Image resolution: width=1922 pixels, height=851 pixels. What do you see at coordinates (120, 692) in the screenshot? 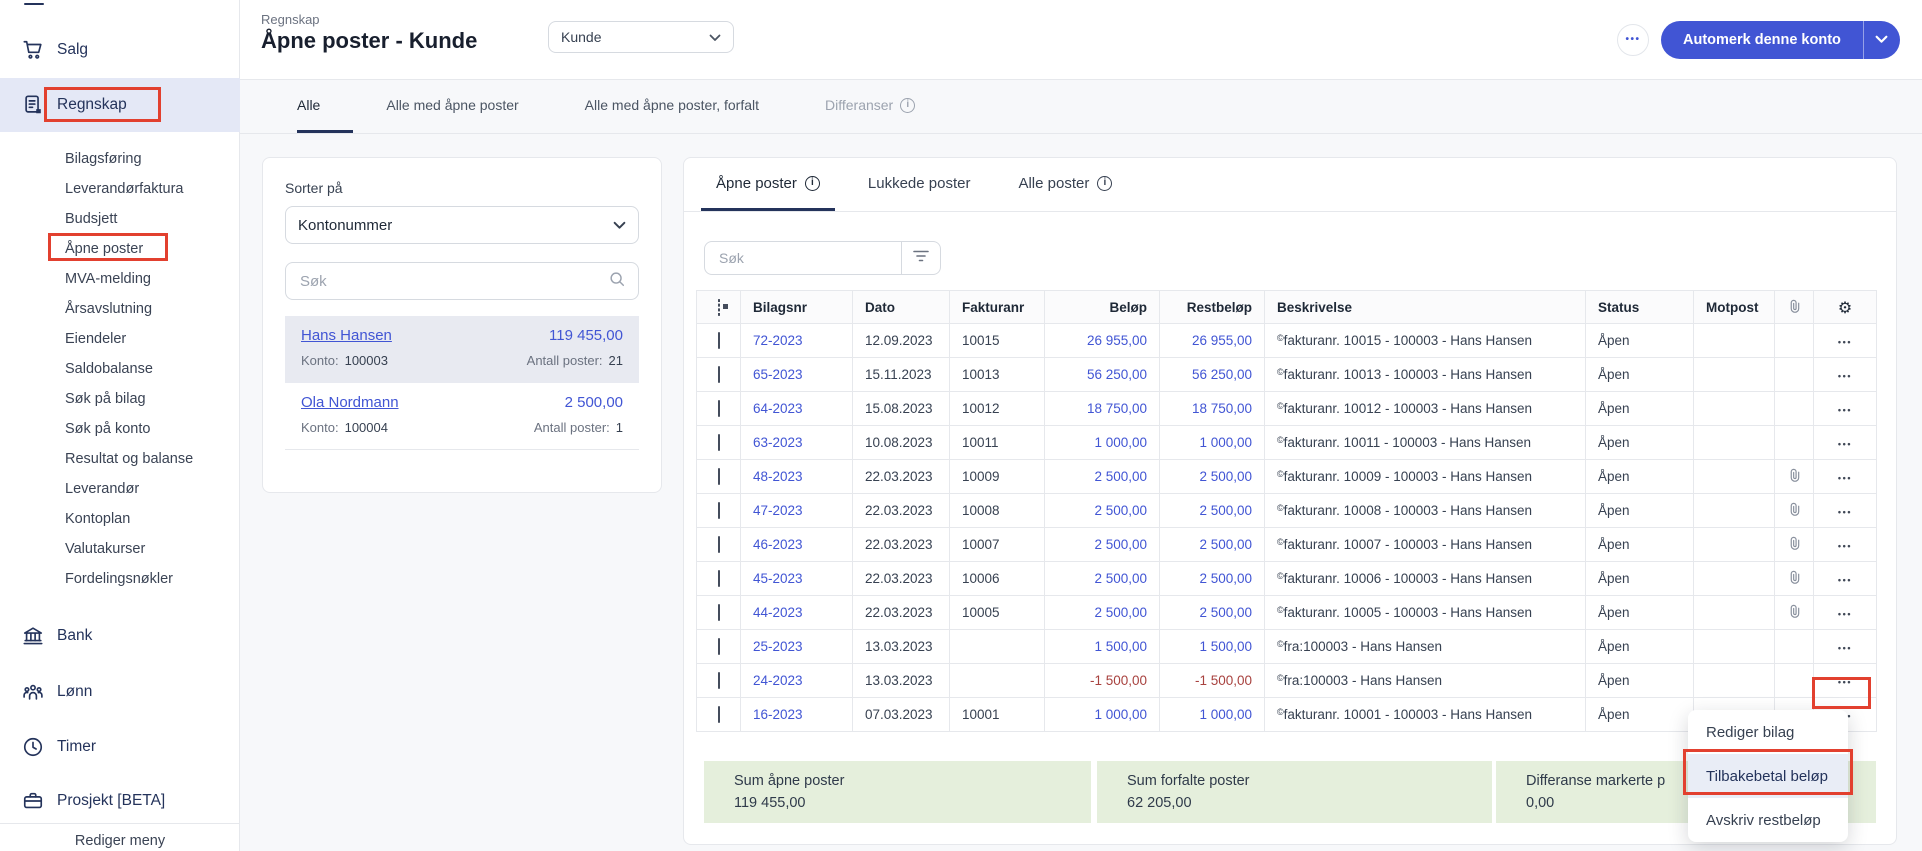
I see `sidebar-item-lonn: Lønn` at bounding box center [120, 692].